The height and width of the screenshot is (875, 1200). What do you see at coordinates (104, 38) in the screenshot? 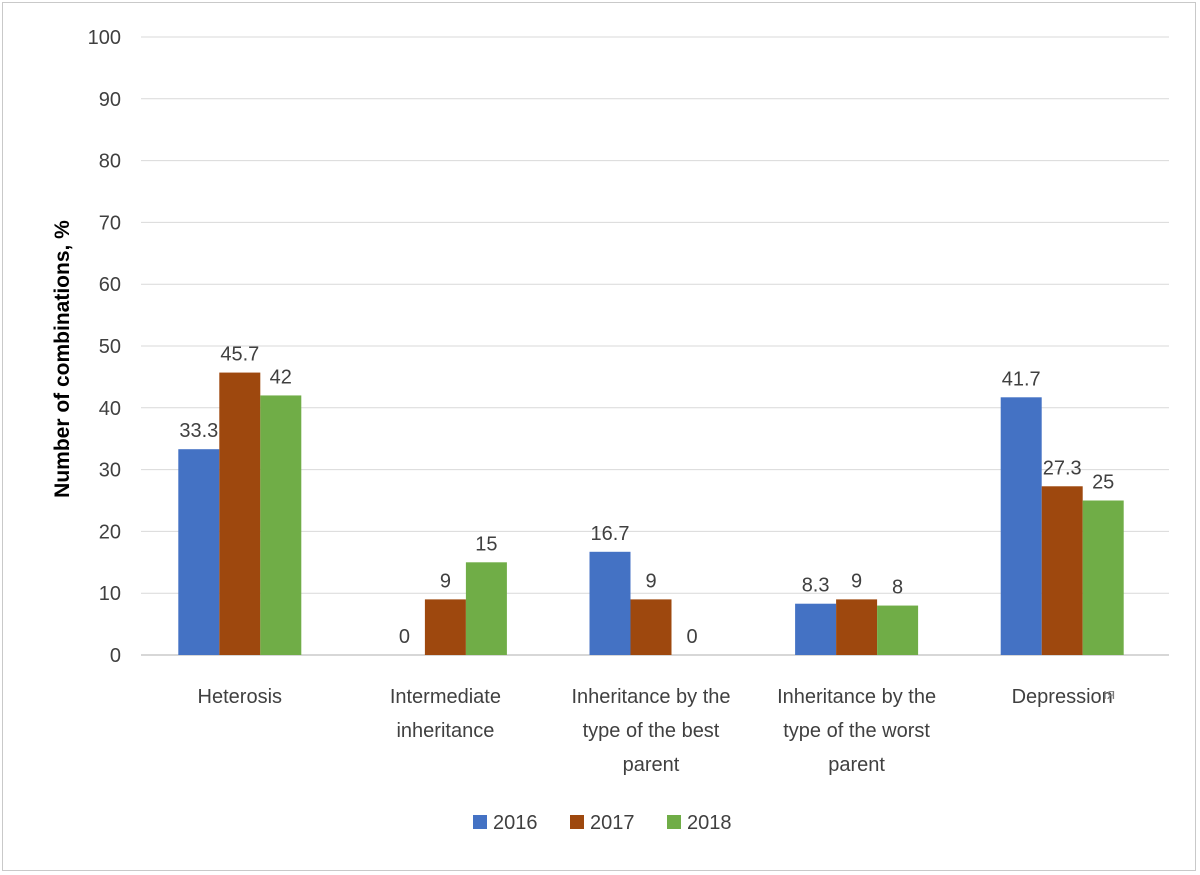
I see `y-tick-label: 100` at bounding box center [104, 38].